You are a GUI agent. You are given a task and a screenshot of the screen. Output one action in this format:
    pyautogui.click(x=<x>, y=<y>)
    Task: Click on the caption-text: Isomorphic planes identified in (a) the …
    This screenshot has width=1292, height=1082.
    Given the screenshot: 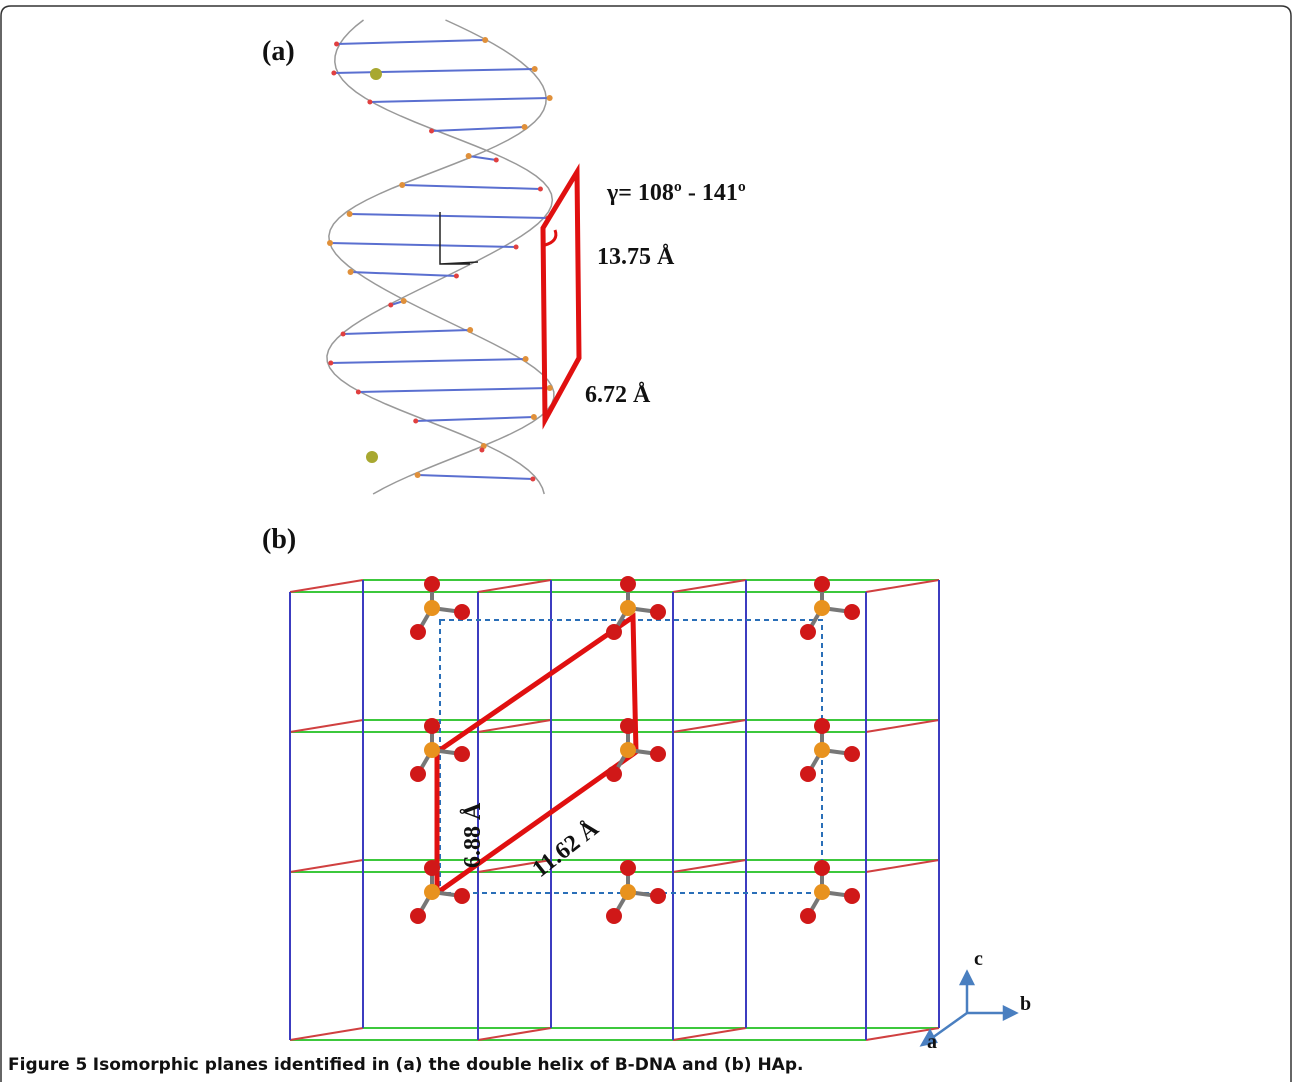 What is the action you would take?
    pyautogui.click(x=448, y=1065)
    